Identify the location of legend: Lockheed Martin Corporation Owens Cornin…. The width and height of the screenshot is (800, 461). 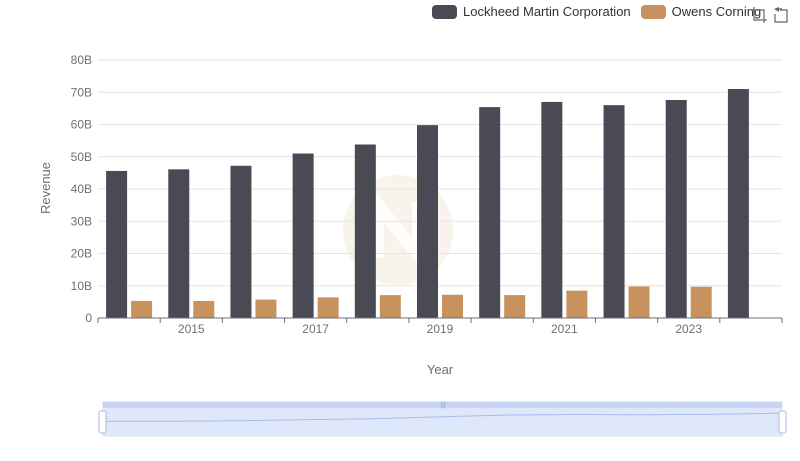
(601, 11).